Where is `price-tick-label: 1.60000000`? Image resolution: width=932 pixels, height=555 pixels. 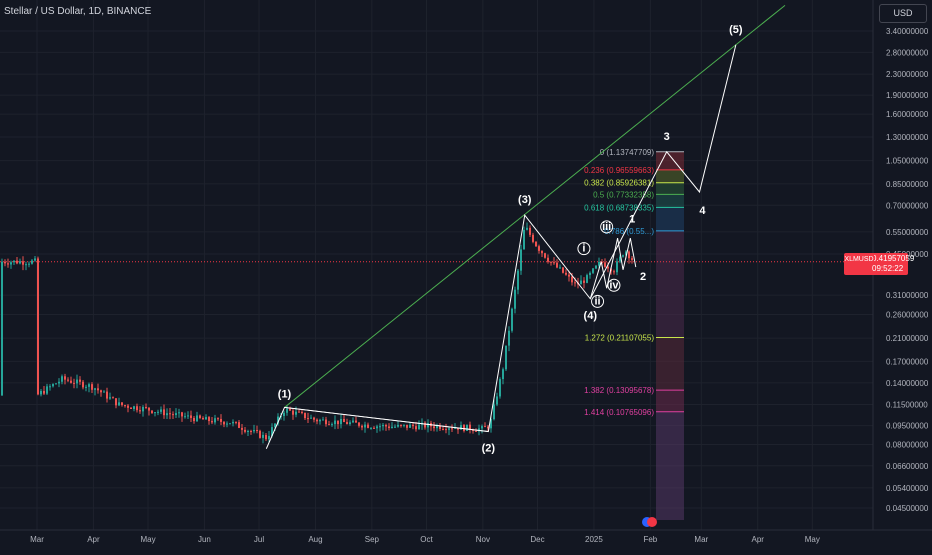
price-tick-label: 1.60000000 is located at coordinates (907, 114).